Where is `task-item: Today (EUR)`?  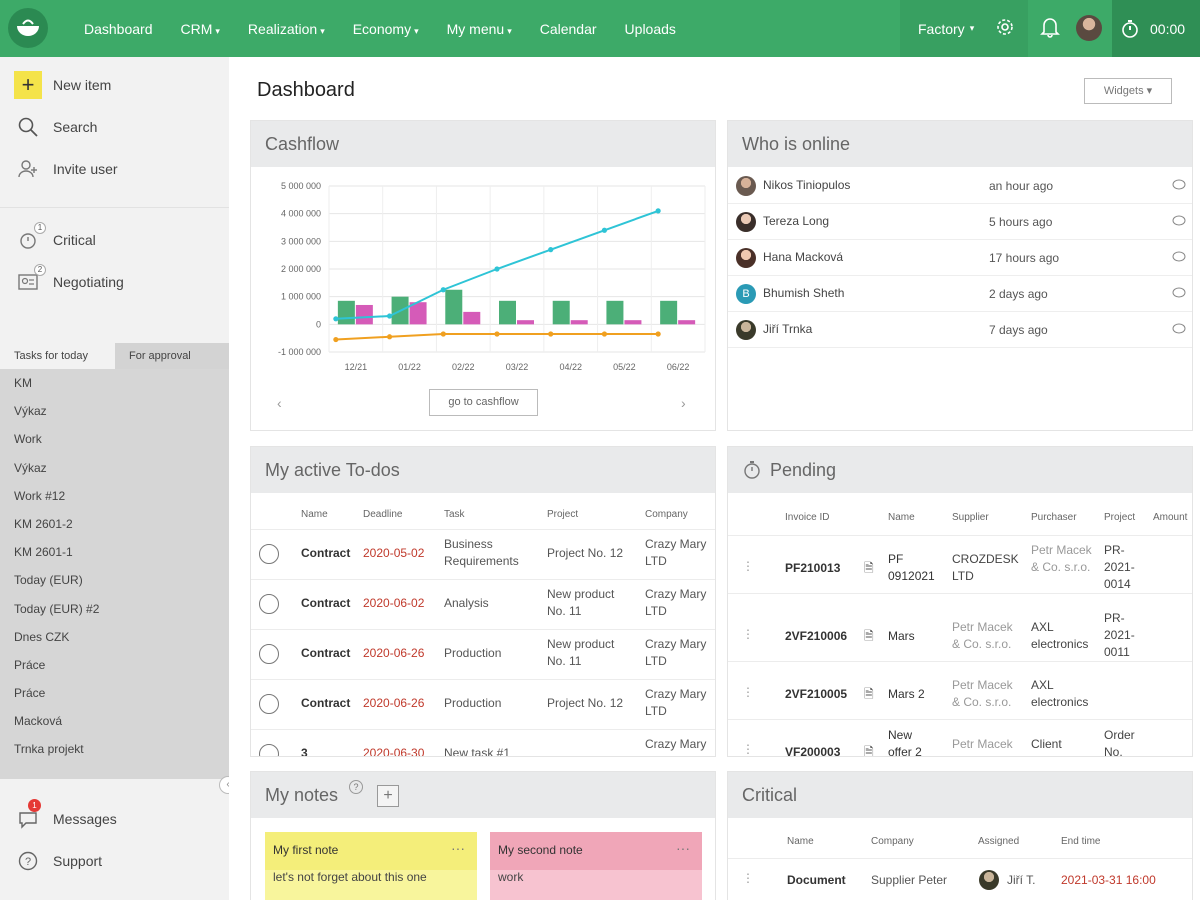 task-item: Today (EUR) is located at coordinates (48, 580).